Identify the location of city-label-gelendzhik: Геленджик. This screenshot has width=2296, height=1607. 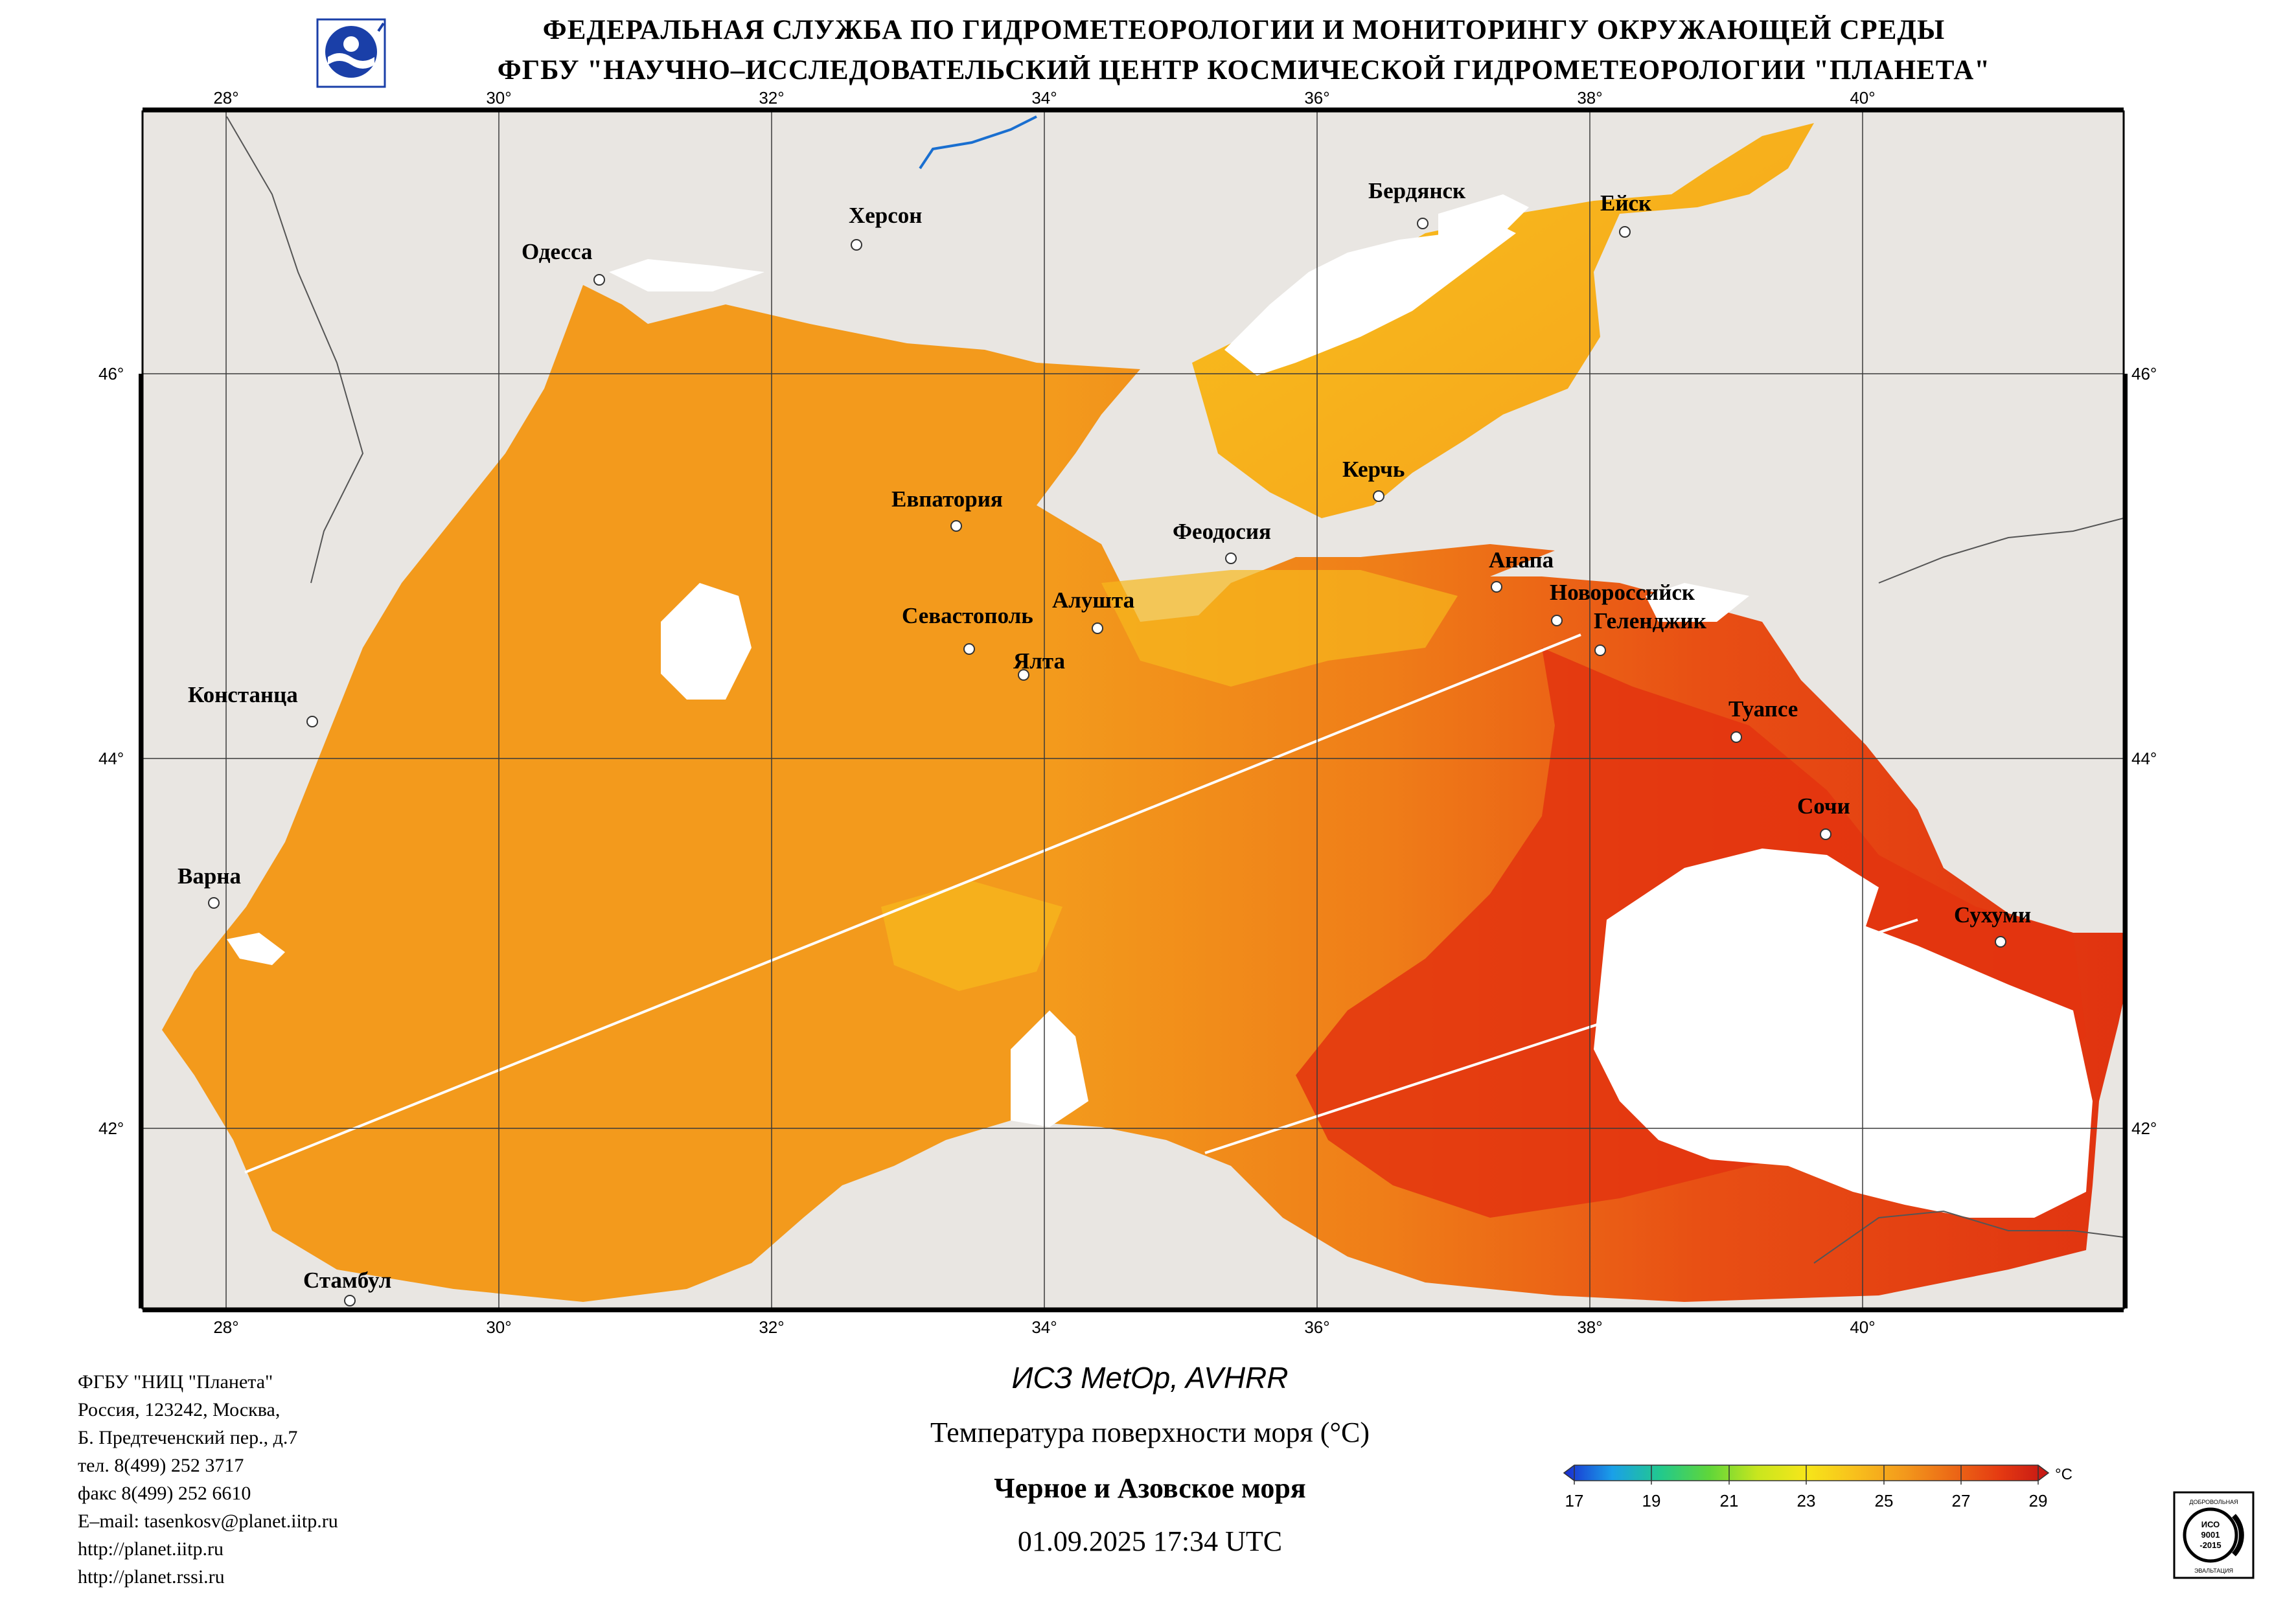
(1650, 620).